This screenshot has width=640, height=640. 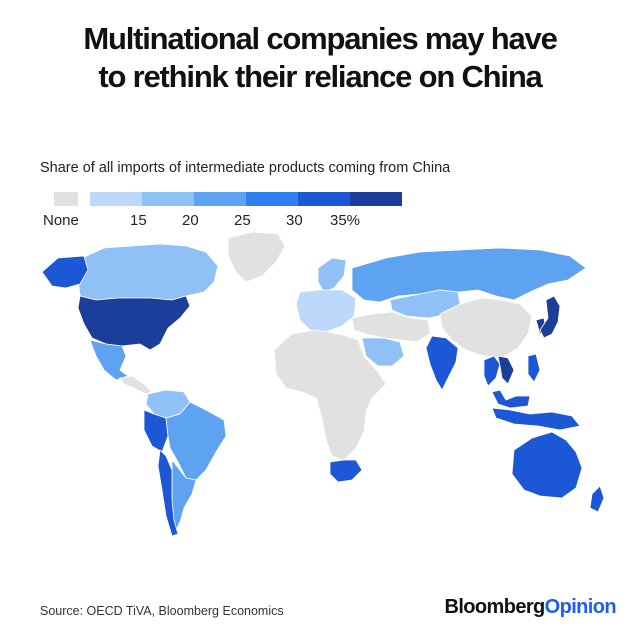 I want to click on legend-label-none: None, so click(x=61, y=220).